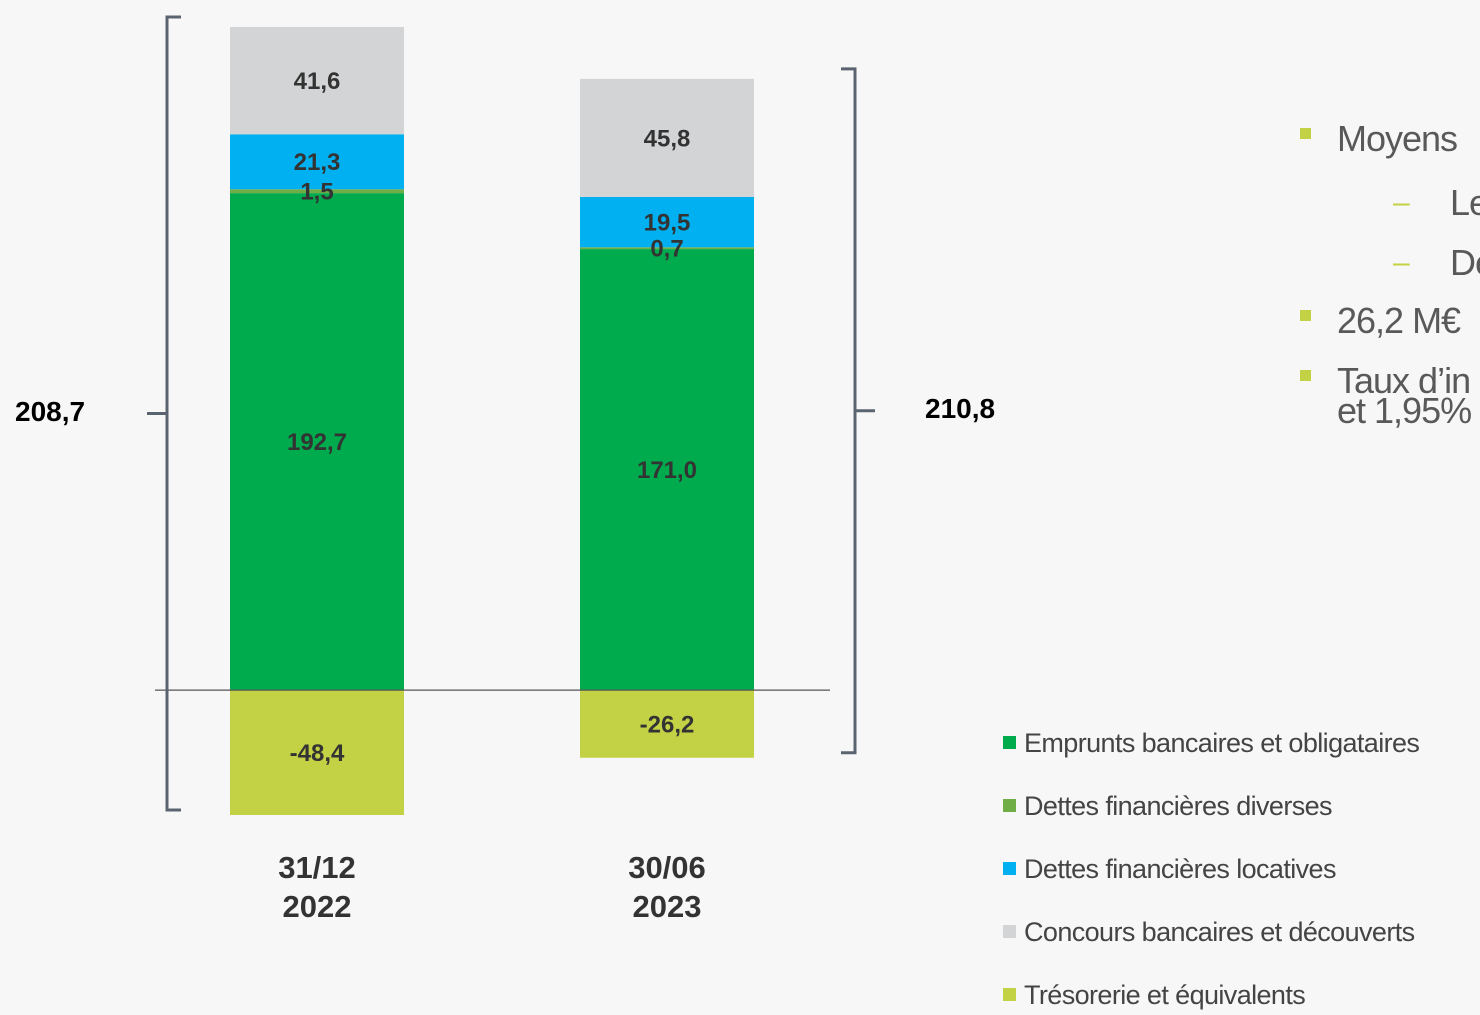  I want to click on value-label: -26,2, so click(667, 724).